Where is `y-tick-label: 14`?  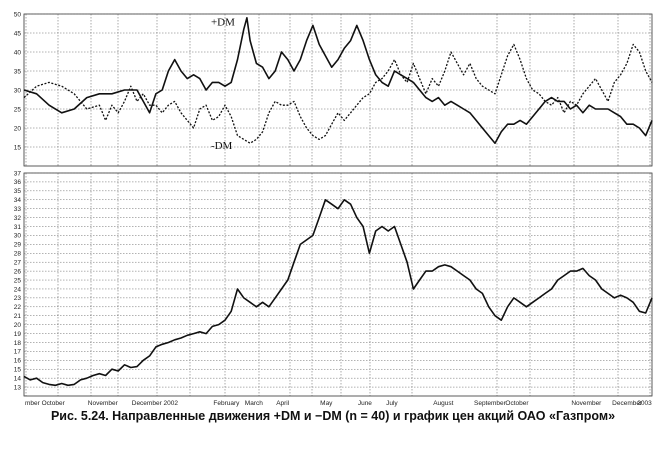 y-tick-label: 14 is located at coordinates (18, 378).